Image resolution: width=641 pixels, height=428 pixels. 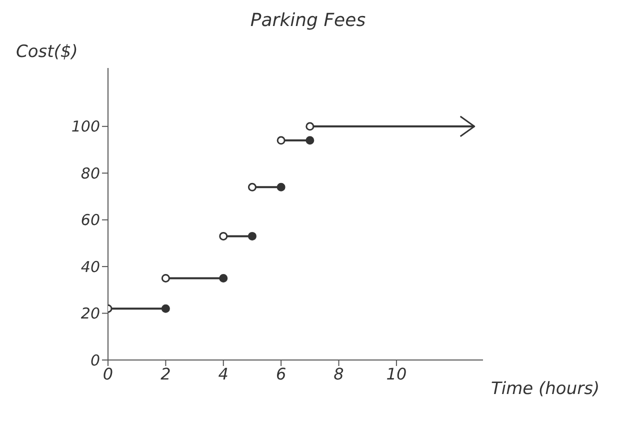 What do you see at coordinates (95, 360) in the screenshot?
I see `y-tick-label: 0` at bounding box center [95, 360].